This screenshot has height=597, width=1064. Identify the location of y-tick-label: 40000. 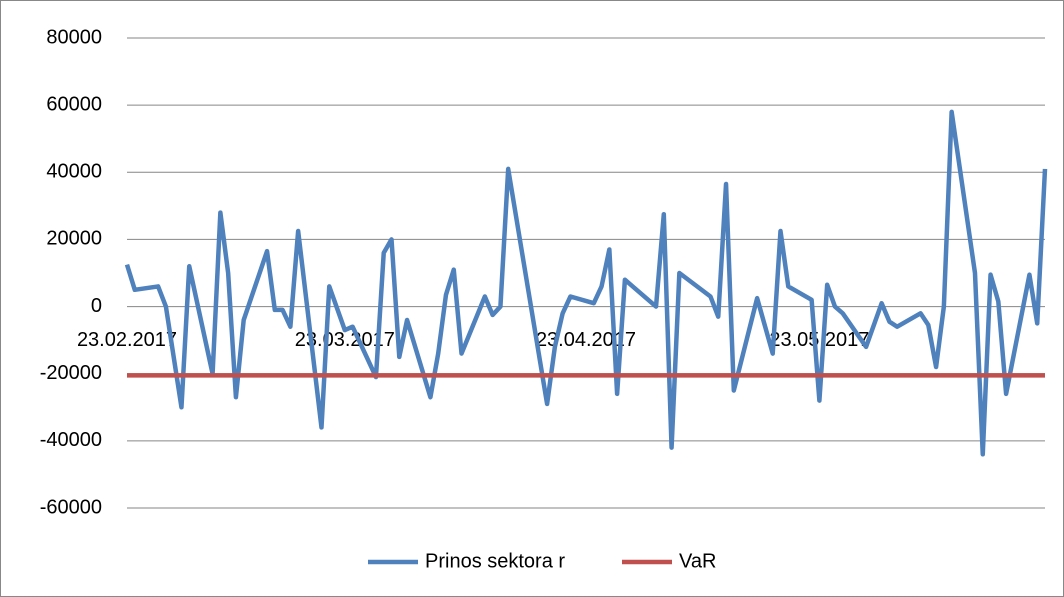
(74, 172).